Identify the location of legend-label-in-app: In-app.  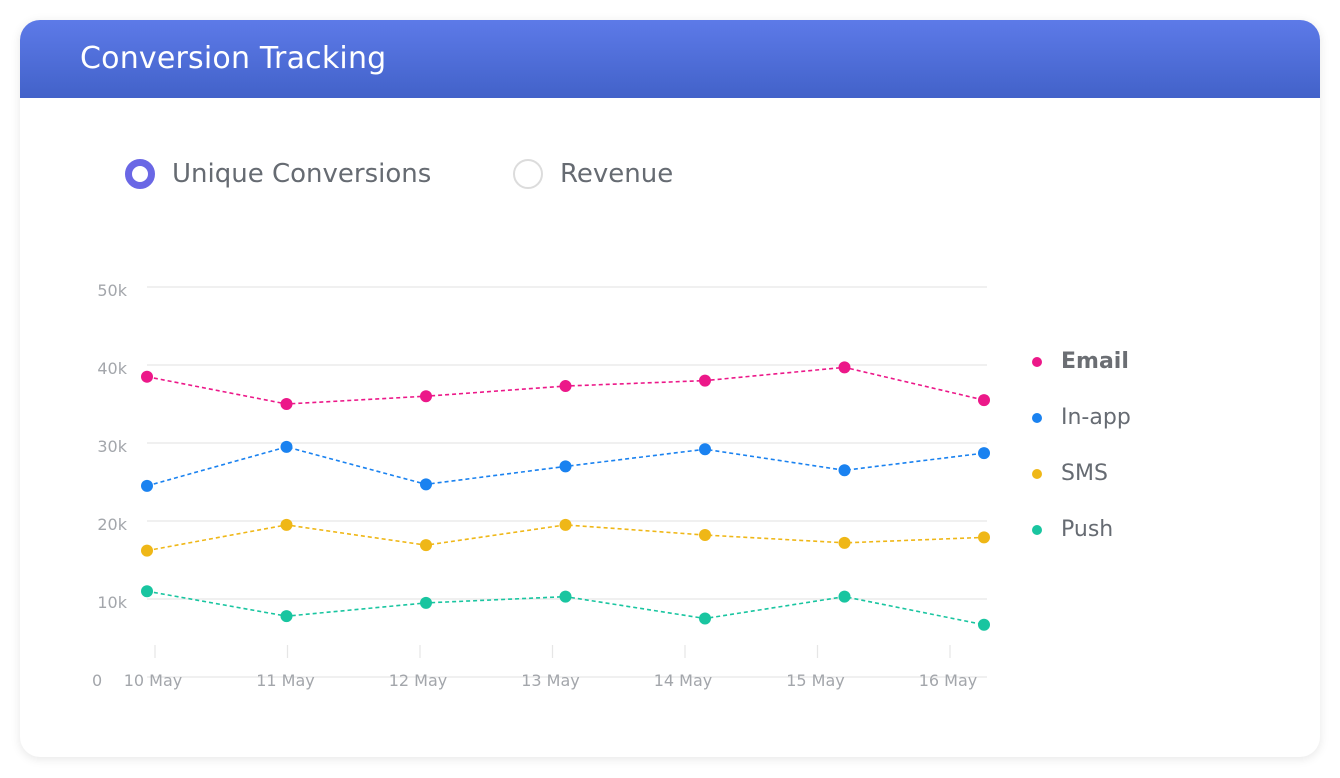
(1096, 417).